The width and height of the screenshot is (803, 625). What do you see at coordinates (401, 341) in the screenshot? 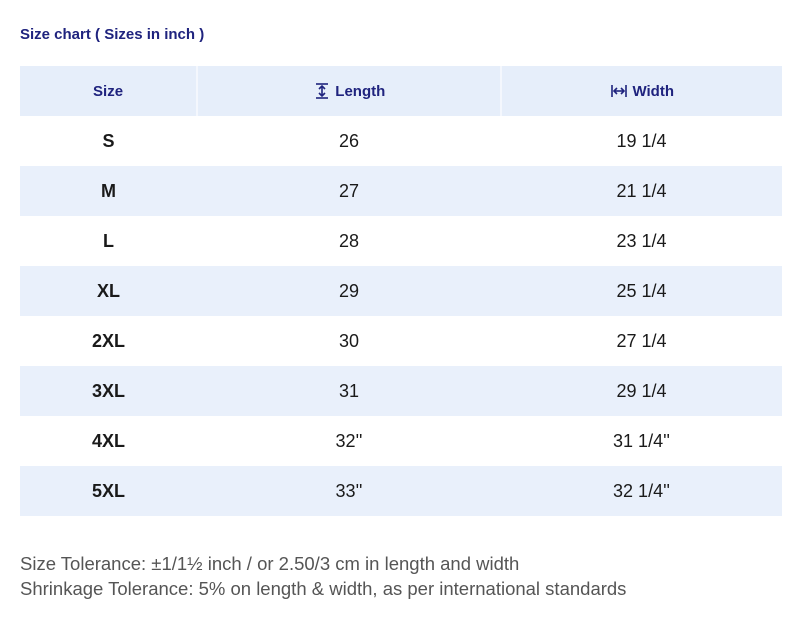
I see `table-row: 2XL 30 27 1/4` at bounding box center [401, 341].